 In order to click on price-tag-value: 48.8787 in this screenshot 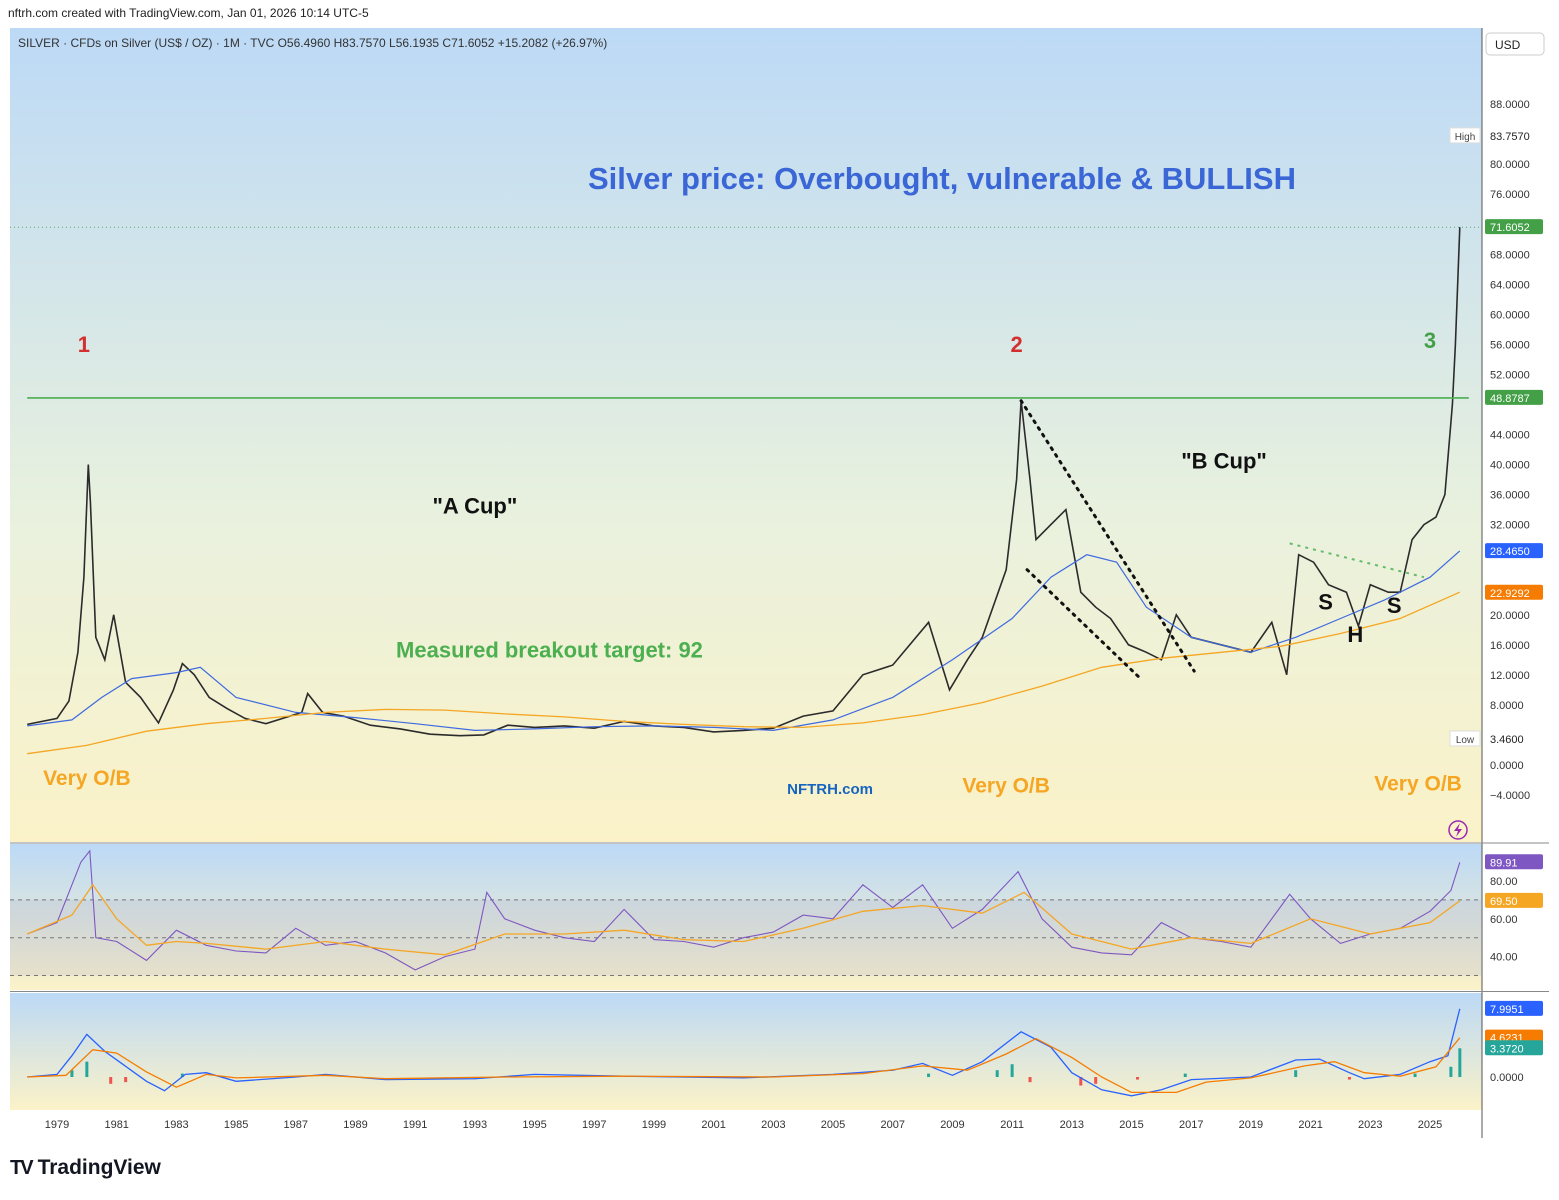, I will do `click(1510, 399)`.